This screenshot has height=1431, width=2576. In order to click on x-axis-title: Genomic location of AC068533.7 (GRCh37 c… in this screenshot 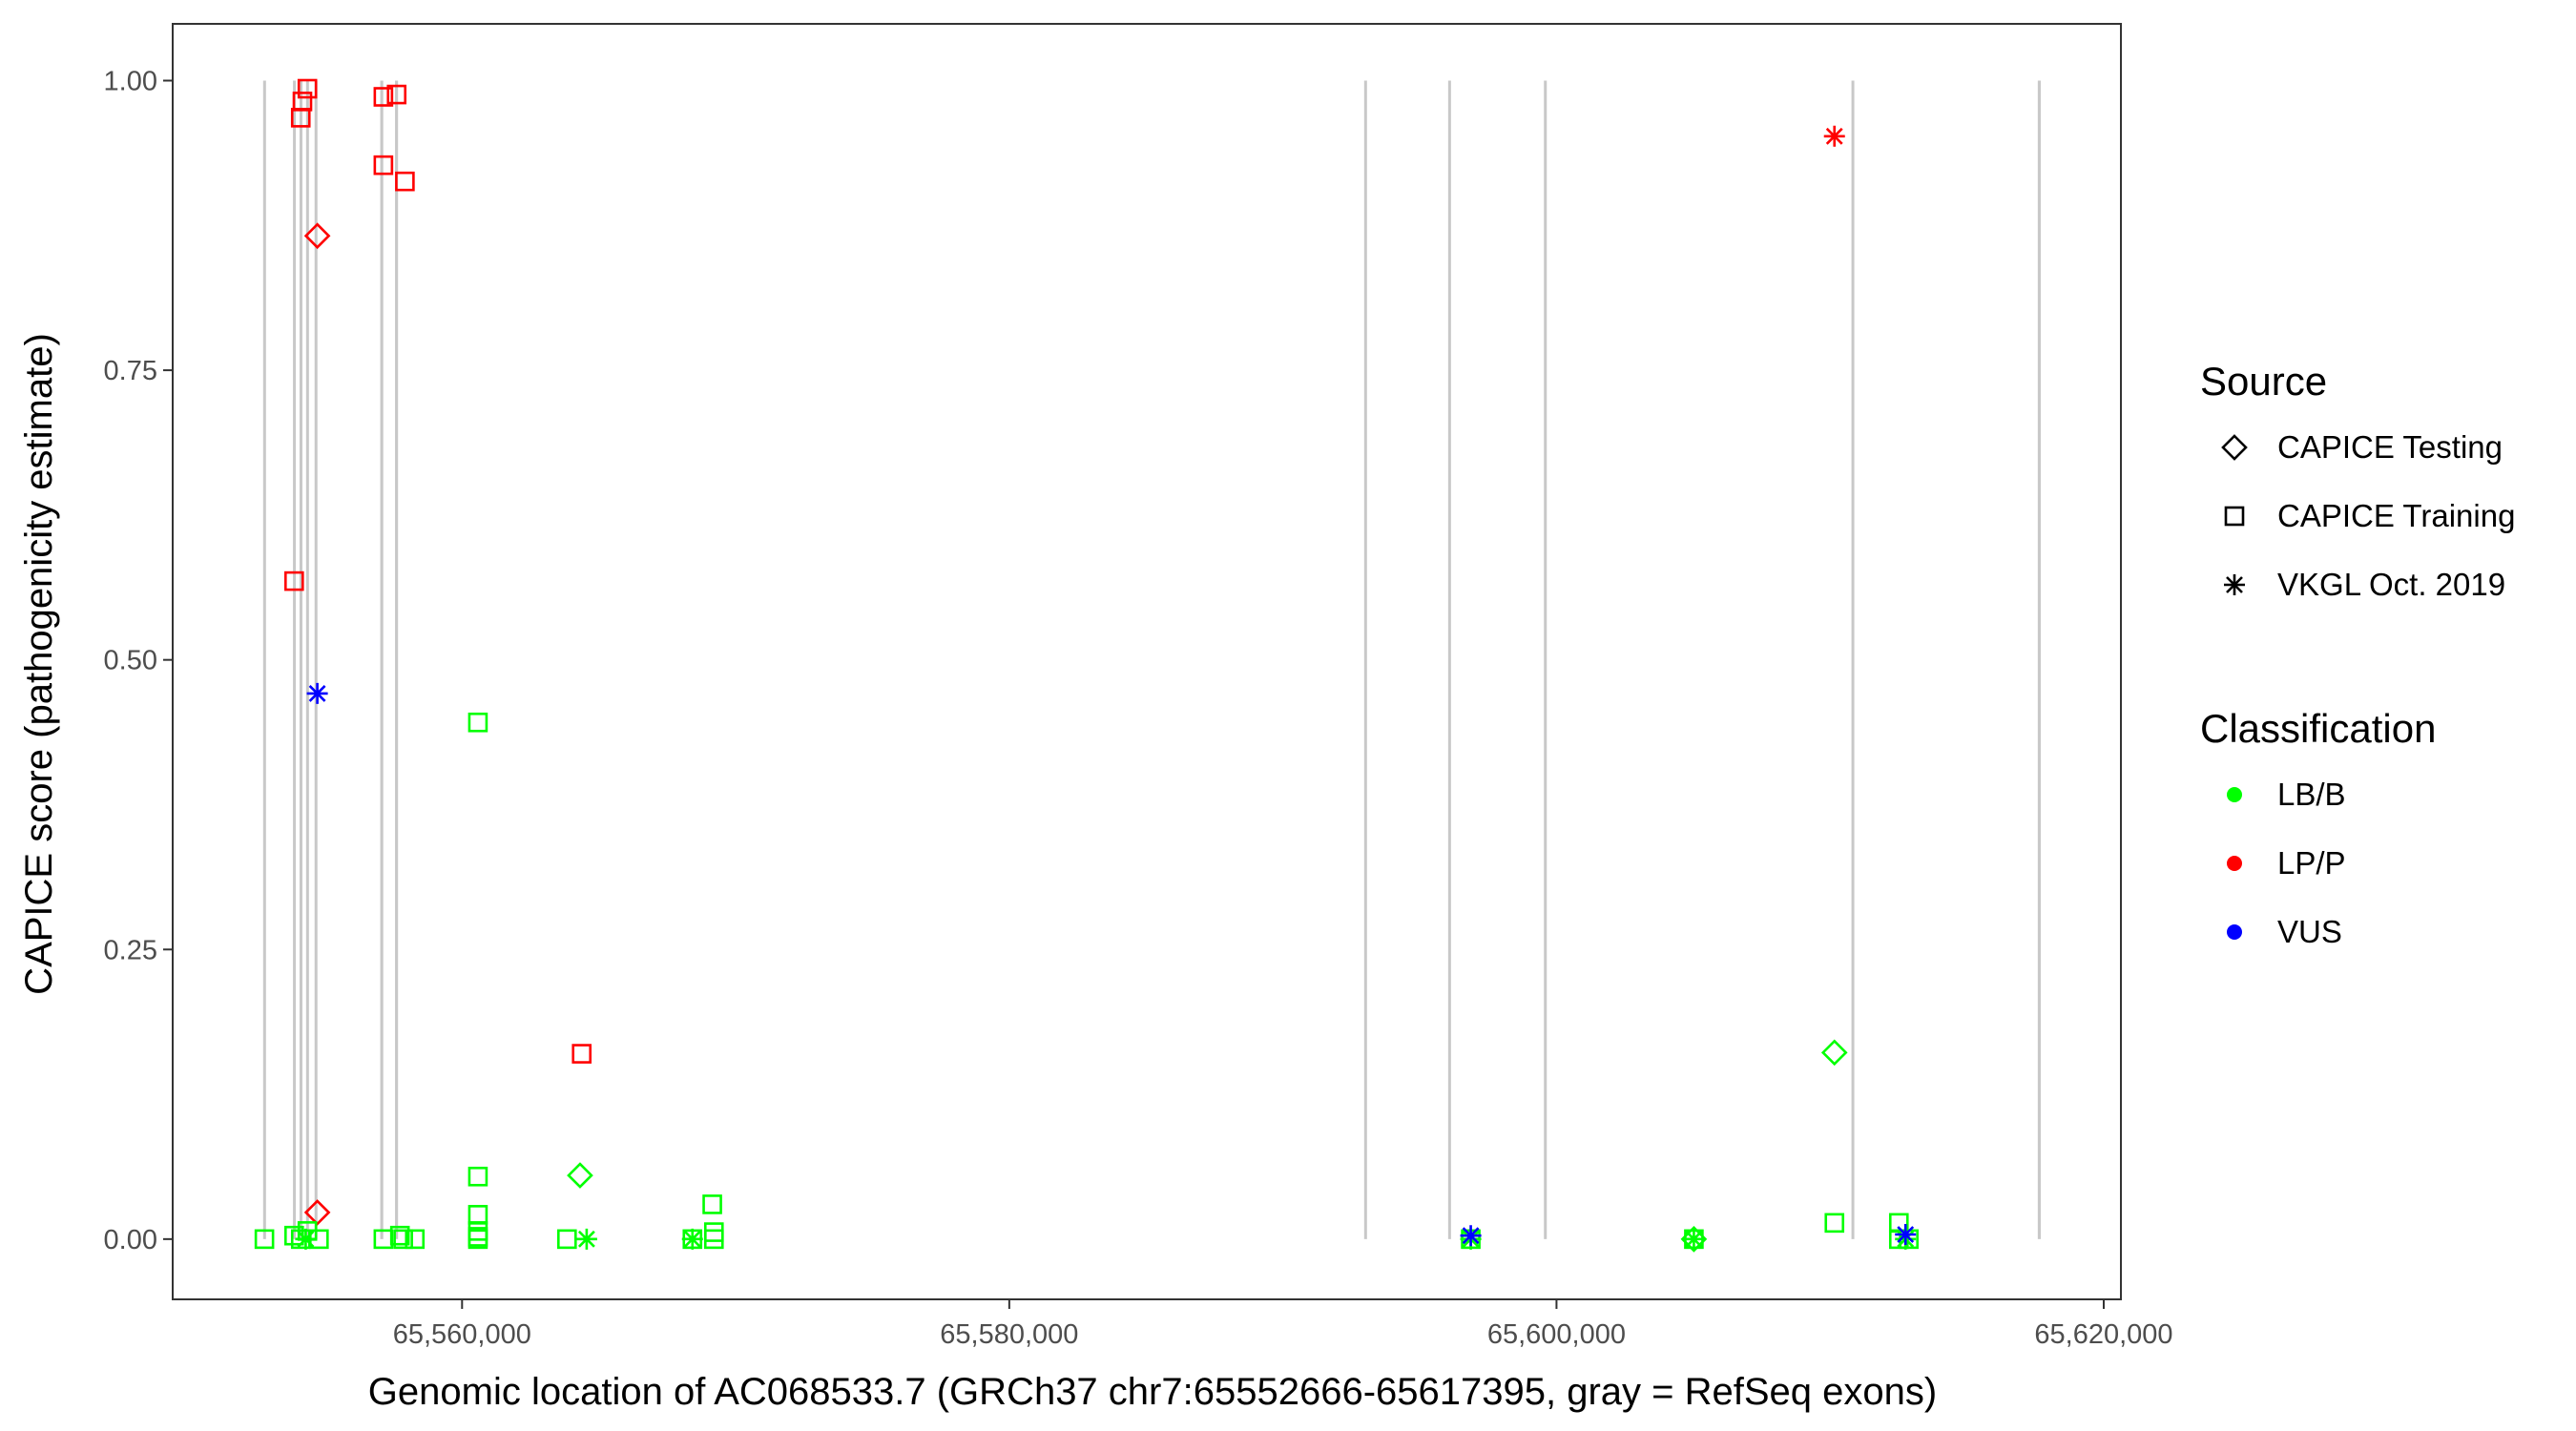, I will do `click(1152, 1392)`.